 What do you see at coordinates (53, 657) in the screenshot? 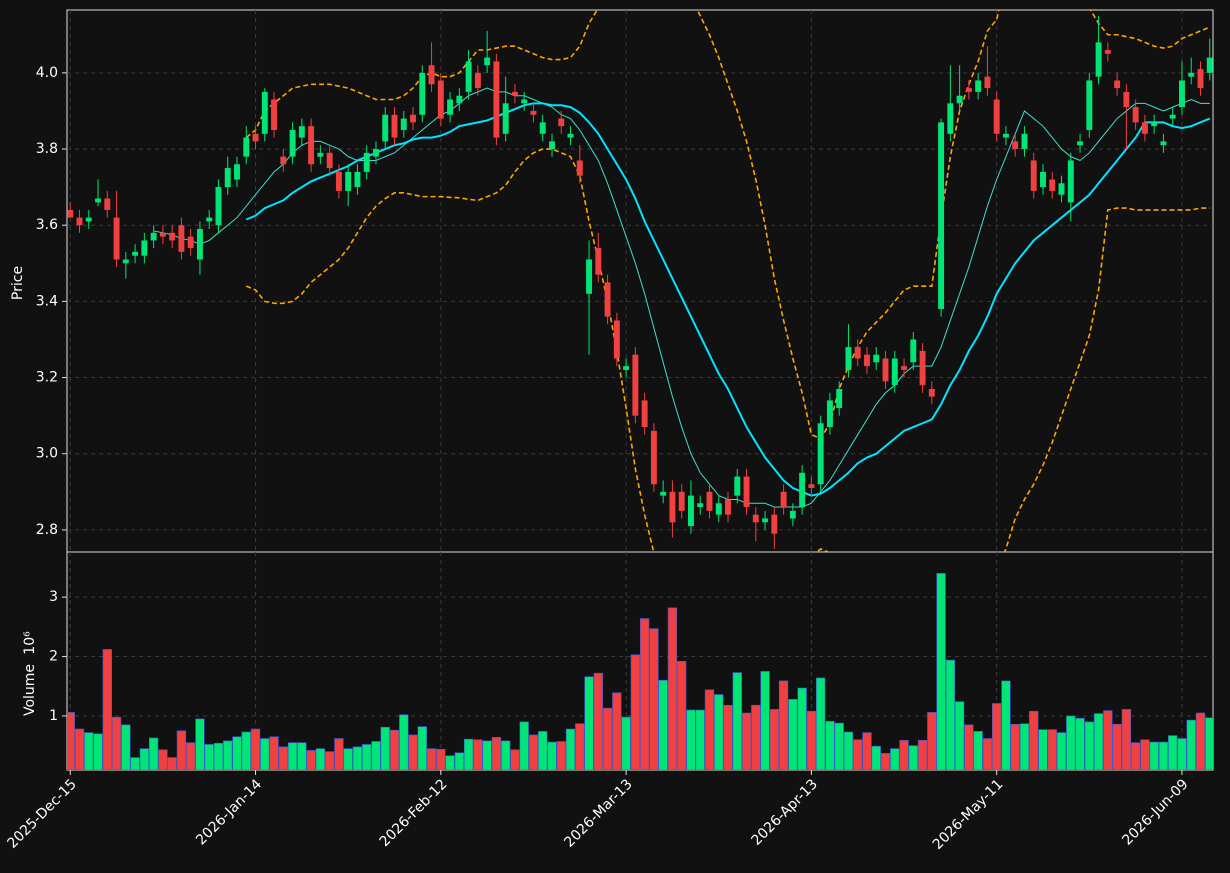
I see `volume-tick-label: 2` at bounding box center [53, 657].